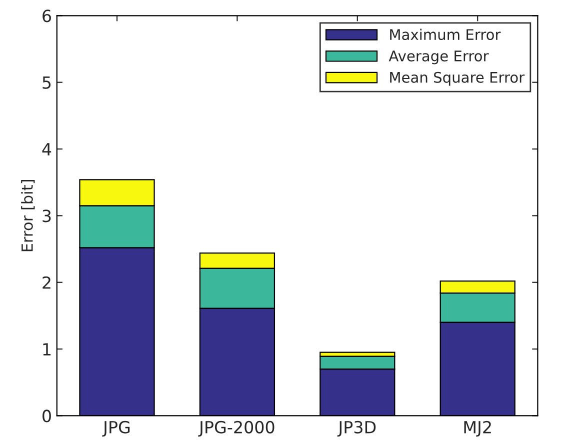 This screenshot has width=569, height=447. I want to click on legend-label: Mean Square Error, so click(457, 79).